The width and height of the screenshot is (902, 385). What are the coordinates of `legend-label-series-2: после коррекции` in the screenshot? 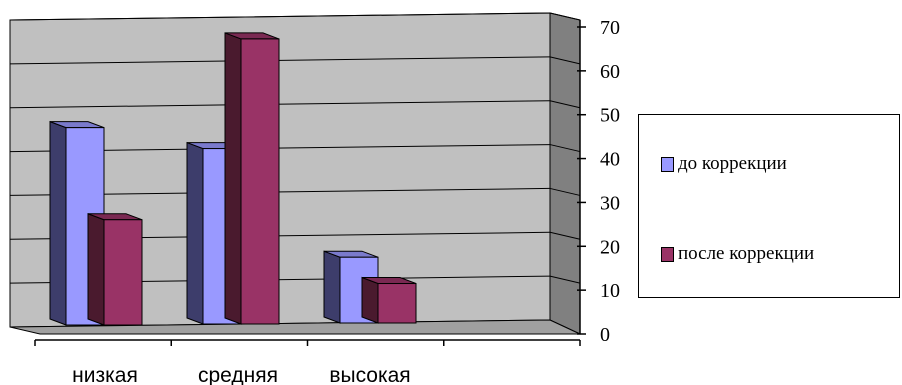 It's located at (746, 253).